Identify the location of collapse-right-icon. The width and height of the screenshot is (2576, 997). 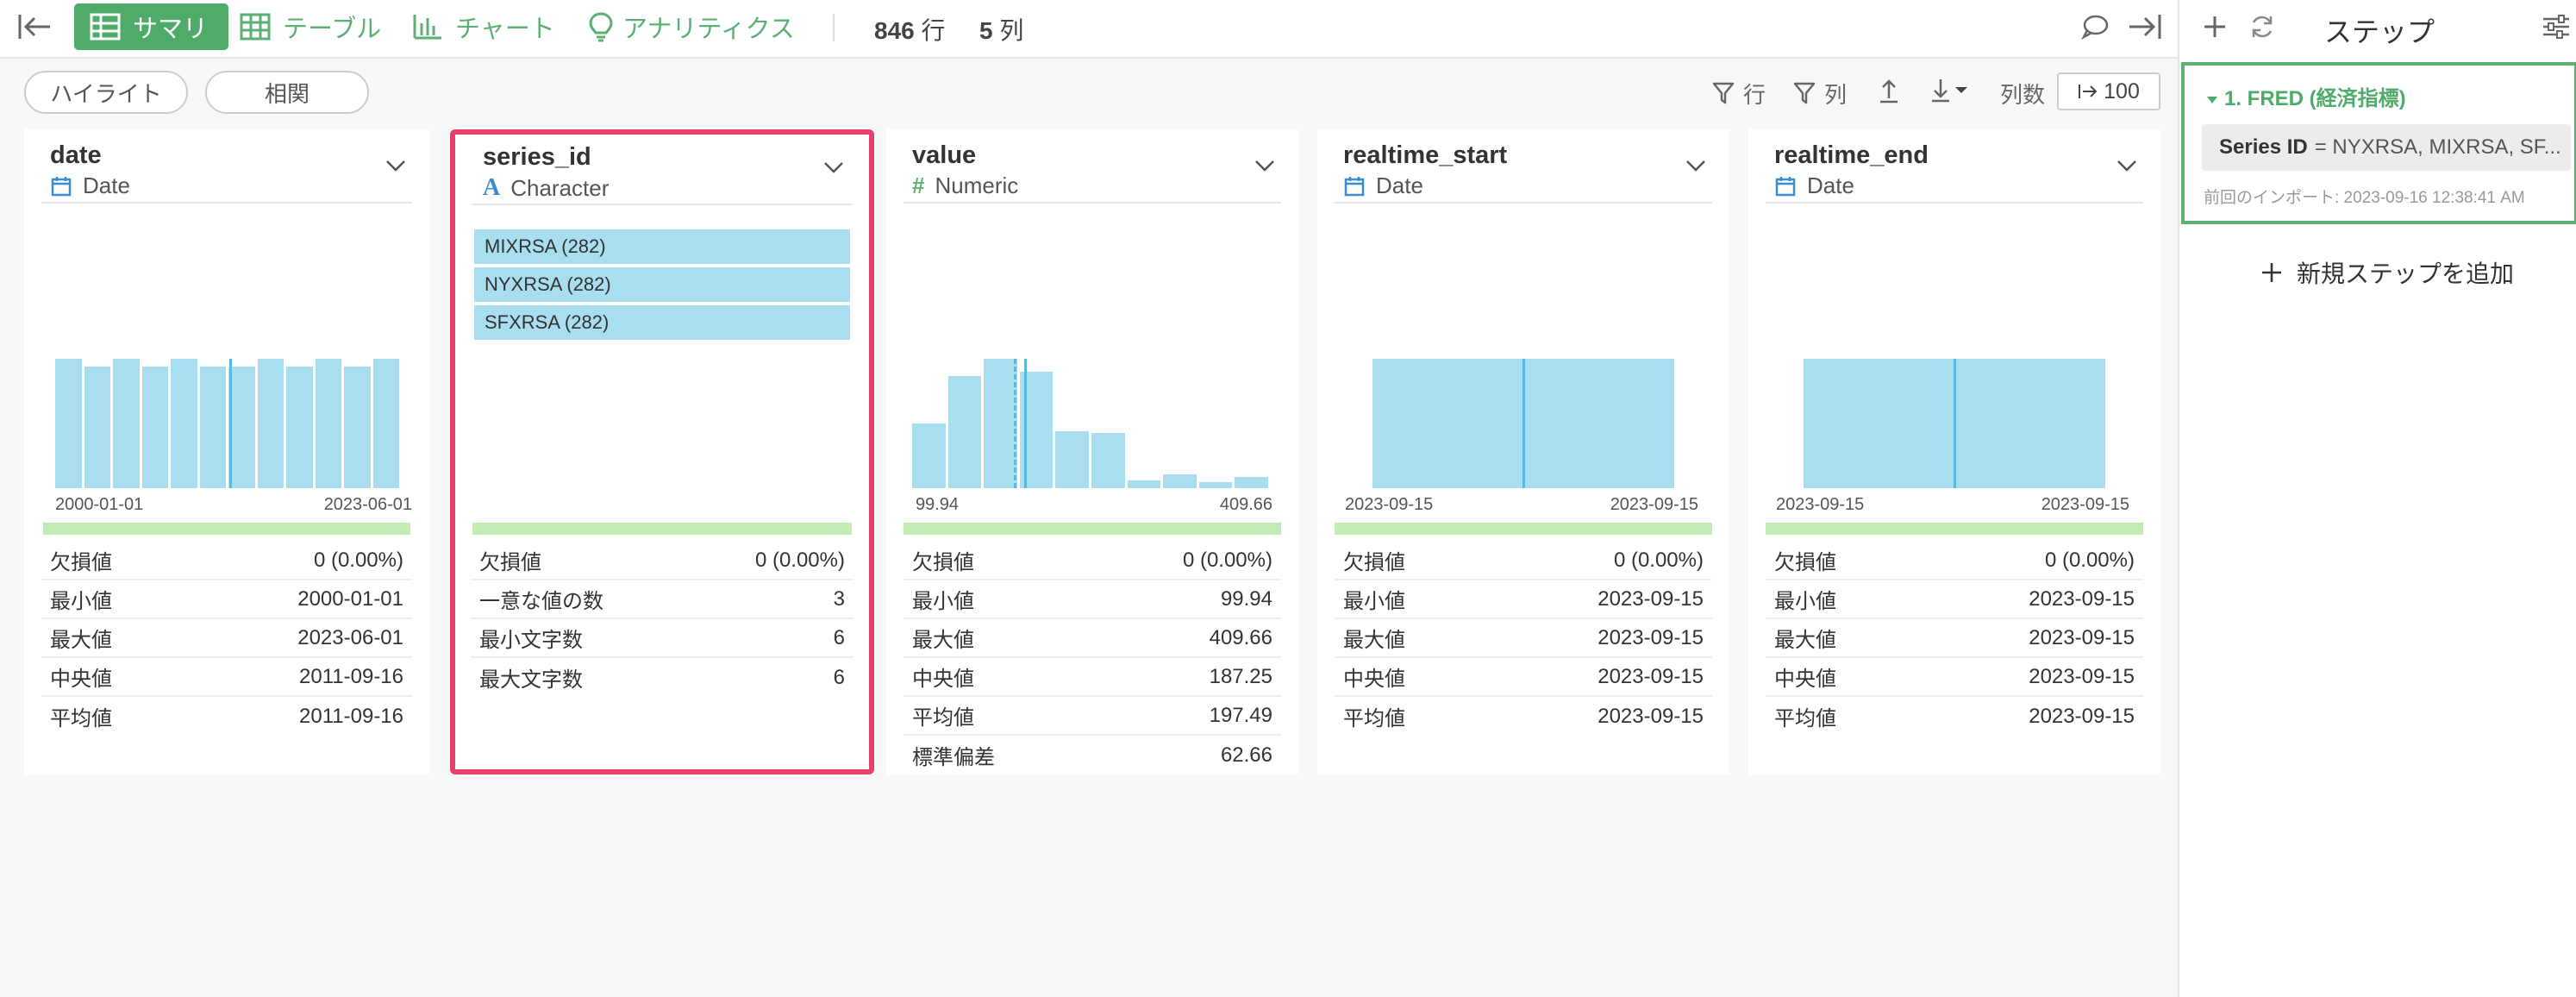
(2145, 29).